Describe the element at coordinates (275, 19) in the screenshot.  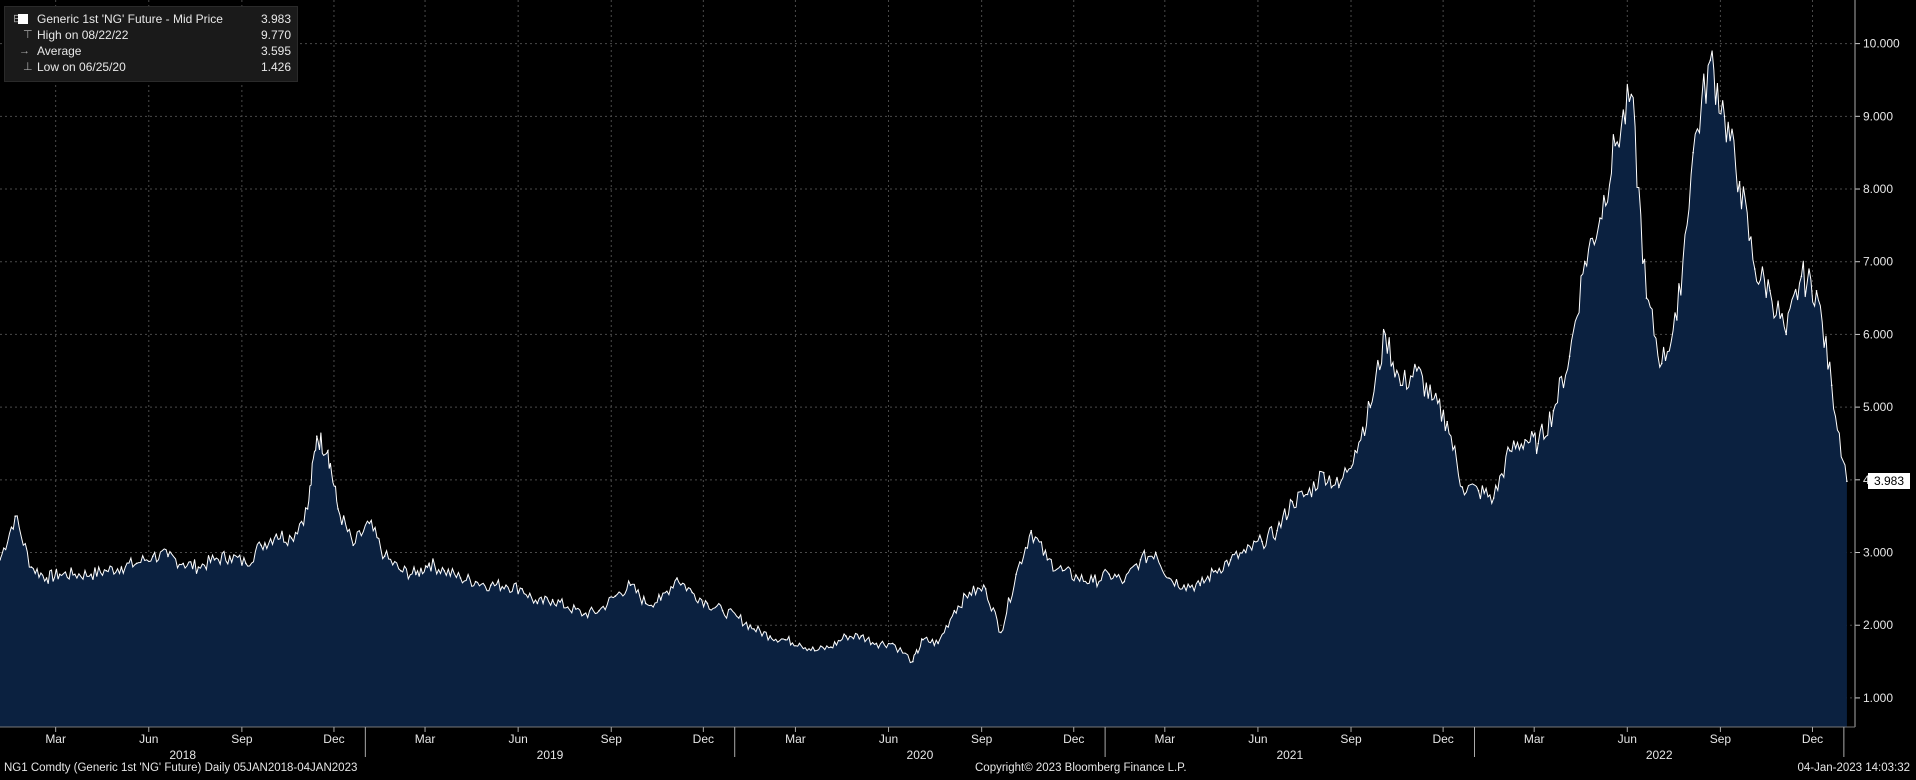
I see `legend-last-value: 3.983` at that location.